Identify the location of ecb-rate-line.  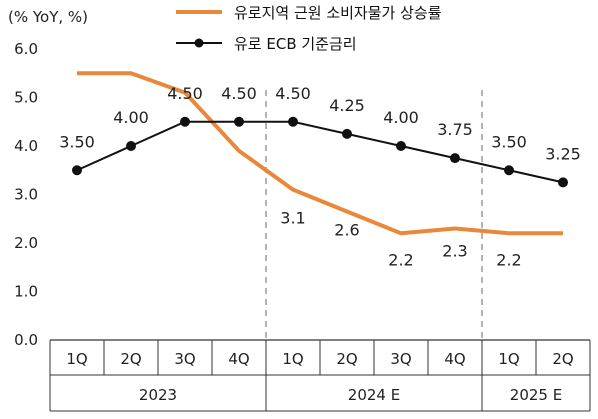
(320, 152).